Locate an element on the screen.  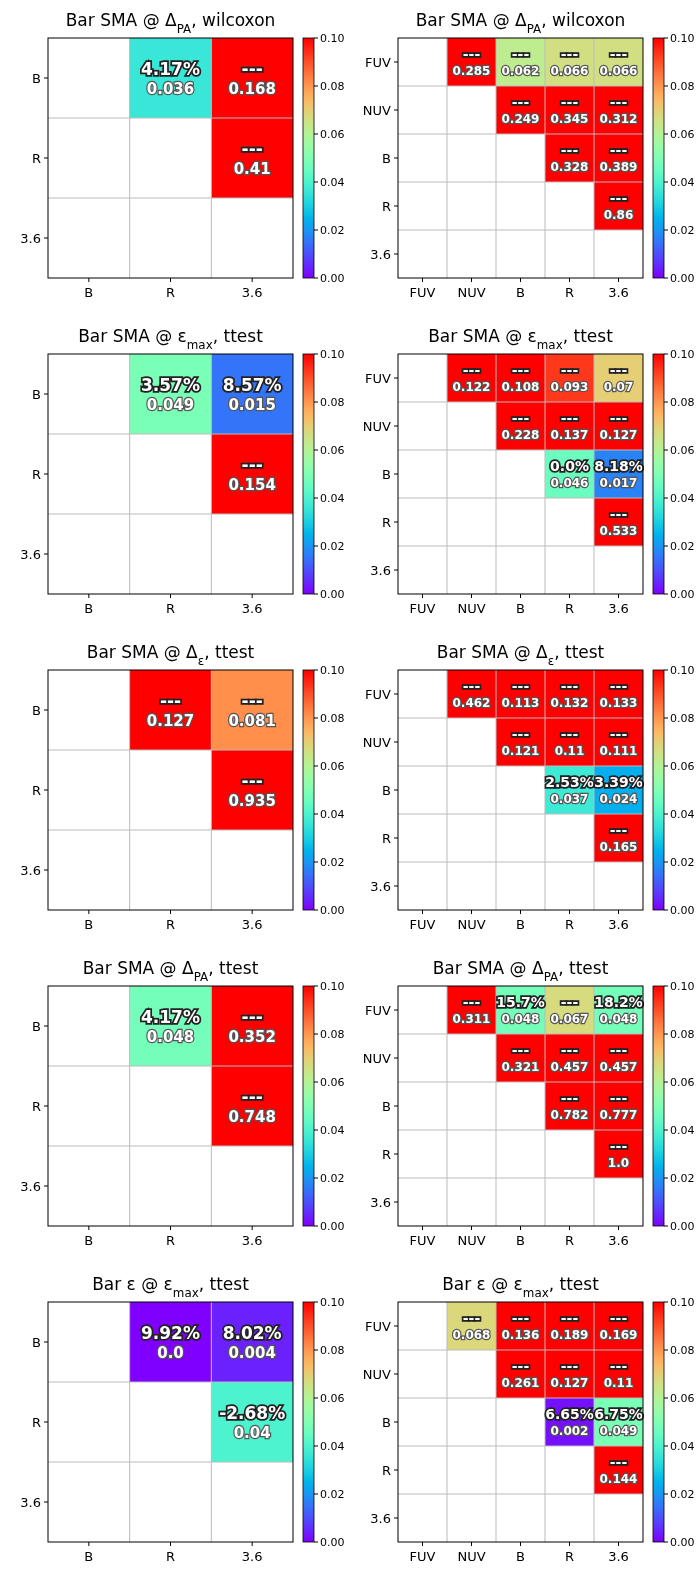
data-label: 0.017 is located at coordinates (618, 483).